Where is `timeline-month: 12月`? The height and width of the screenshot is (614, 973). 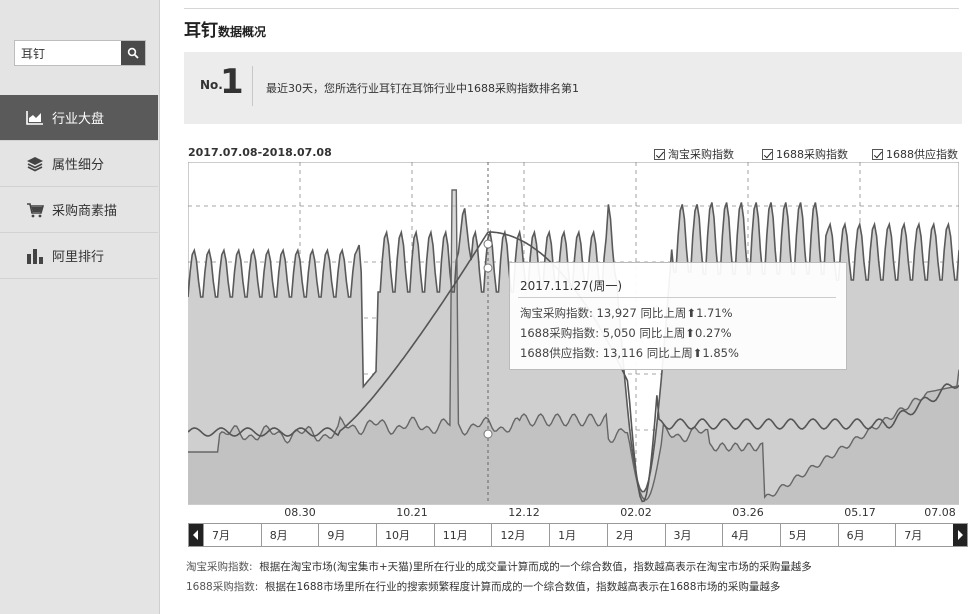
timeline-month: 12月 is located at coordinates (520, 535).